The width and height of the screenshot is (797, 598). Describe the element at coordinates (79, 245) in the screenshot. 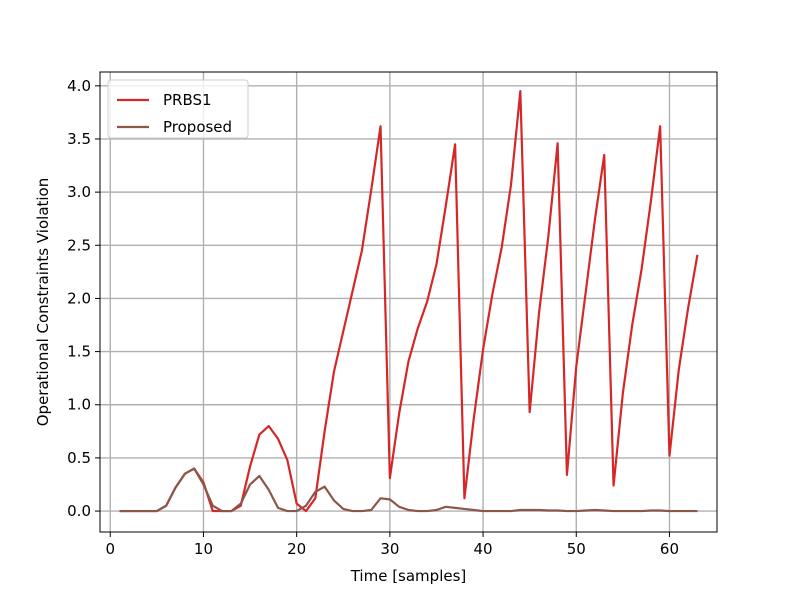

I see `y-tick-label: 2.5` at that location.